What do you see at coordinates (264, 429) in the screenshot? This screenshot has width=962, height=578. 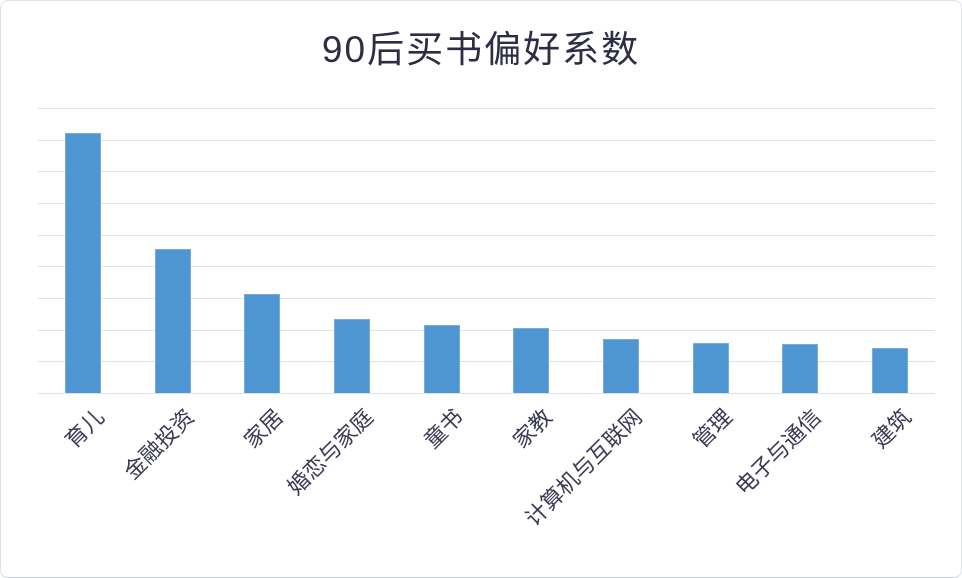 I see `x-axis-label-text: 家居` at bounding box center [264, 429].